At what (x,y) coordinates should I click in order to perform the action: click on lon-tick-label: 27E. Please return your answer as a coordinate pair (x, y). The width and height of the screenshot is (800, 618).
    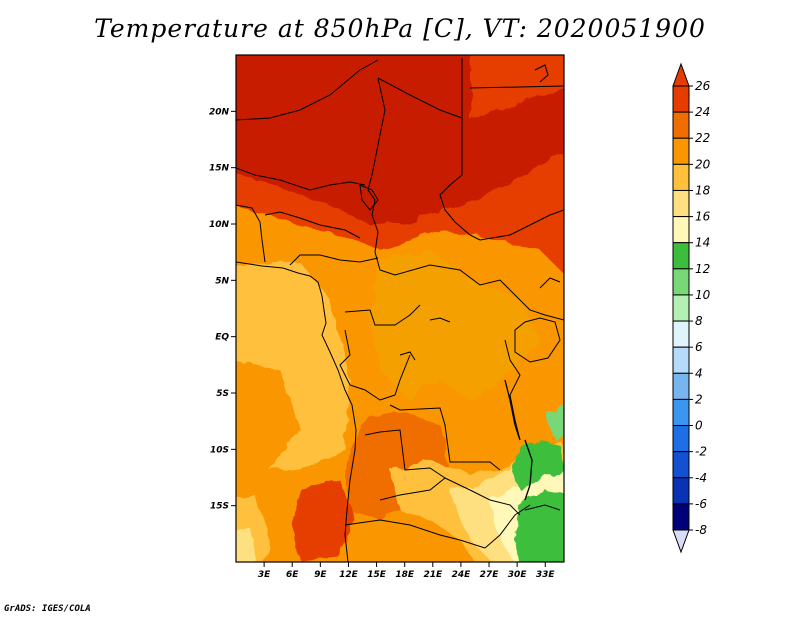
    Looking at the image, I should click on (490, 575).